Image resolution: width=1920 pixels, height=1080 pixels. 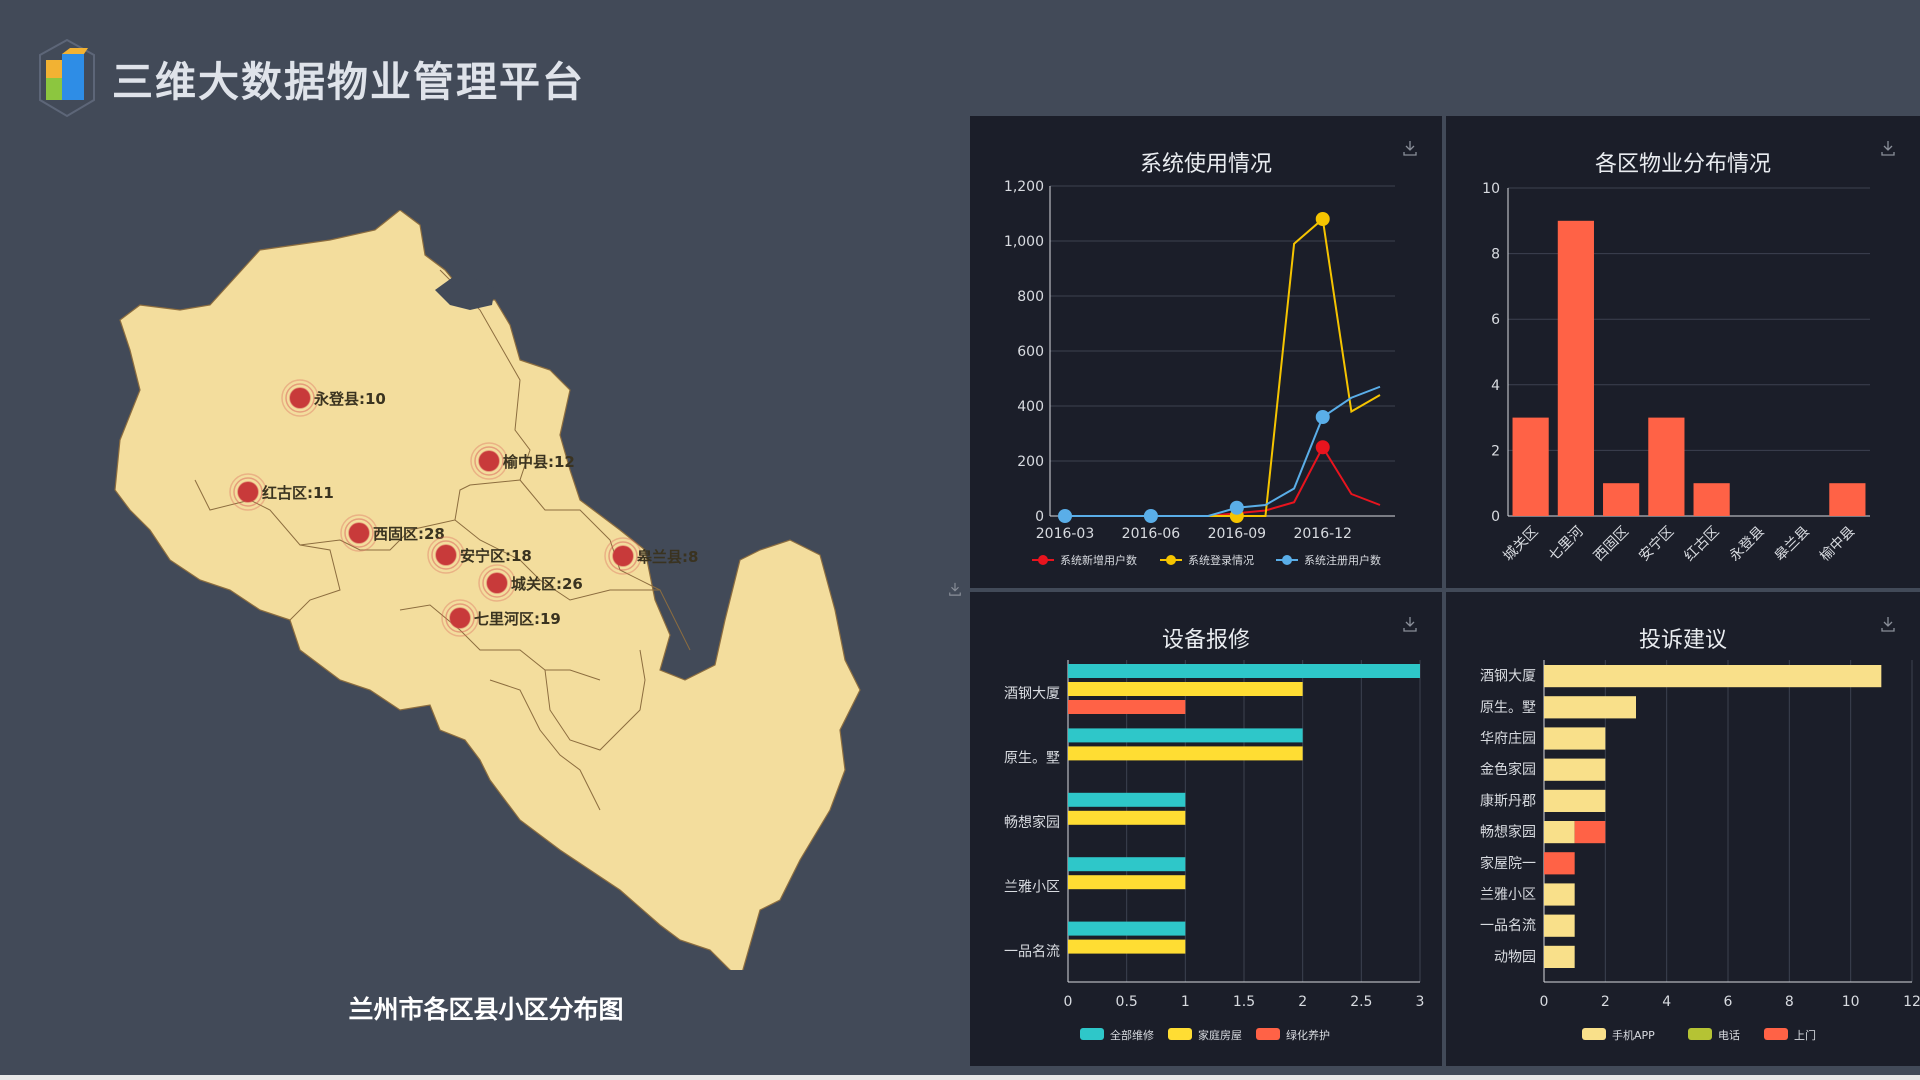 I want to click on legend-item: 电话, so click(x=1714, y=1035).